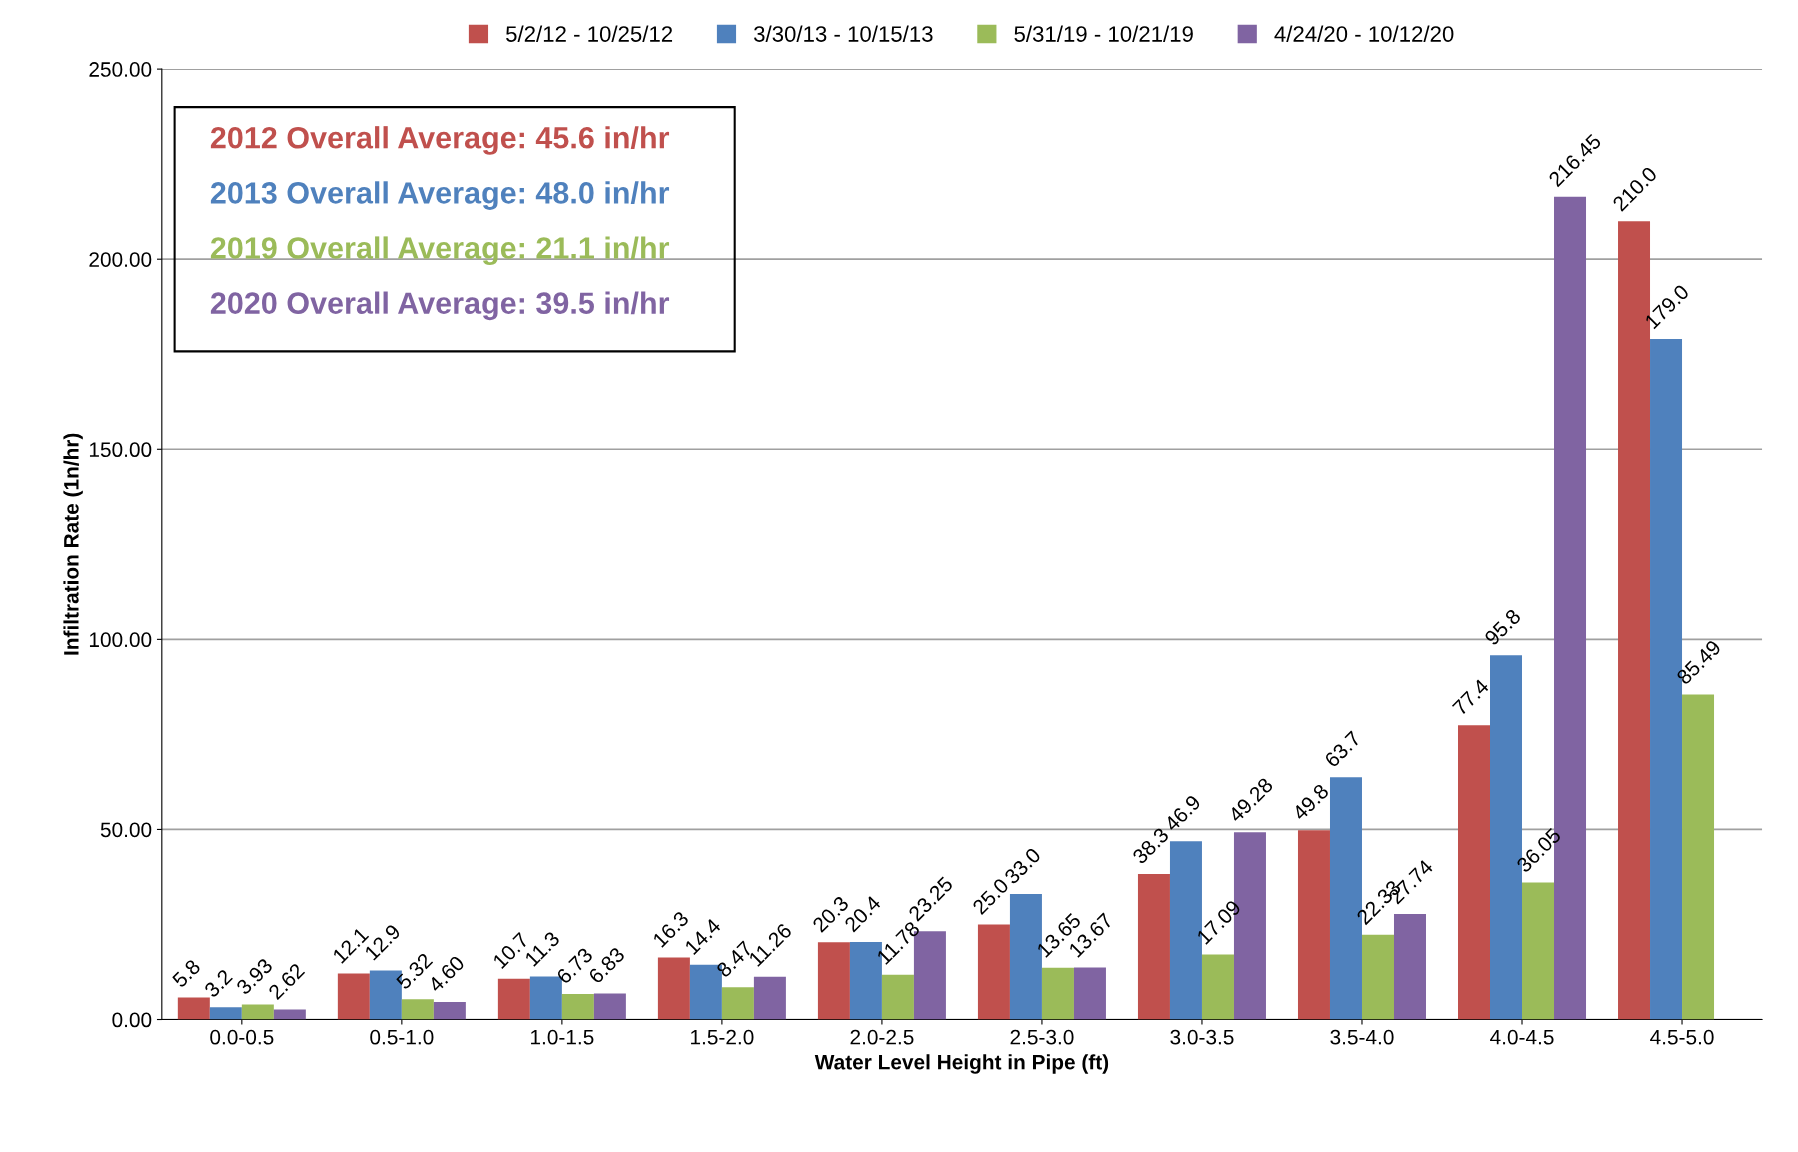  I want to click on annotation: 2020 Overall Average: 39.5 in/hr, so click(440, 306).